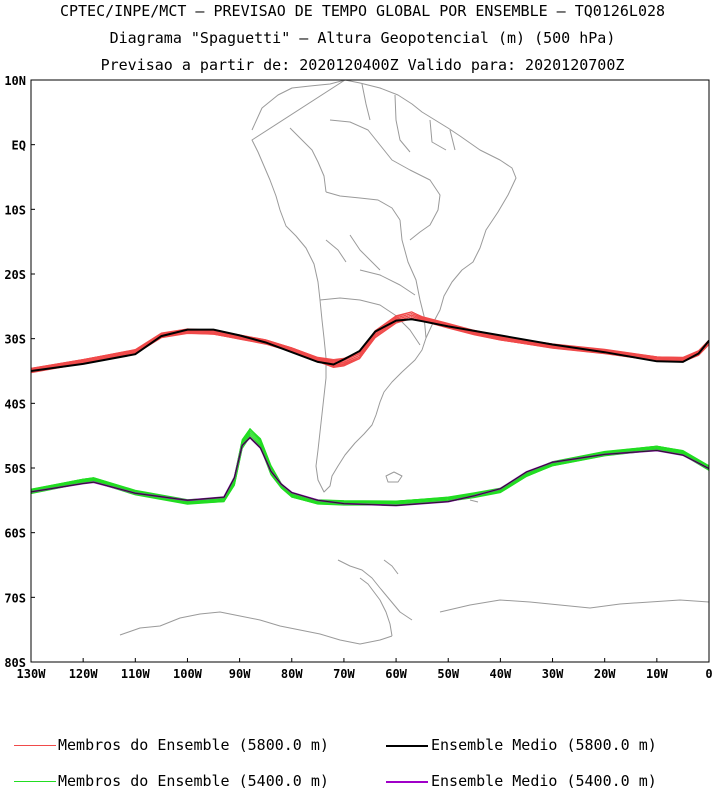  Describe the element at coordinates (396, 674) in the screenshot. I see `lon-tick-label: 60W` at that location.